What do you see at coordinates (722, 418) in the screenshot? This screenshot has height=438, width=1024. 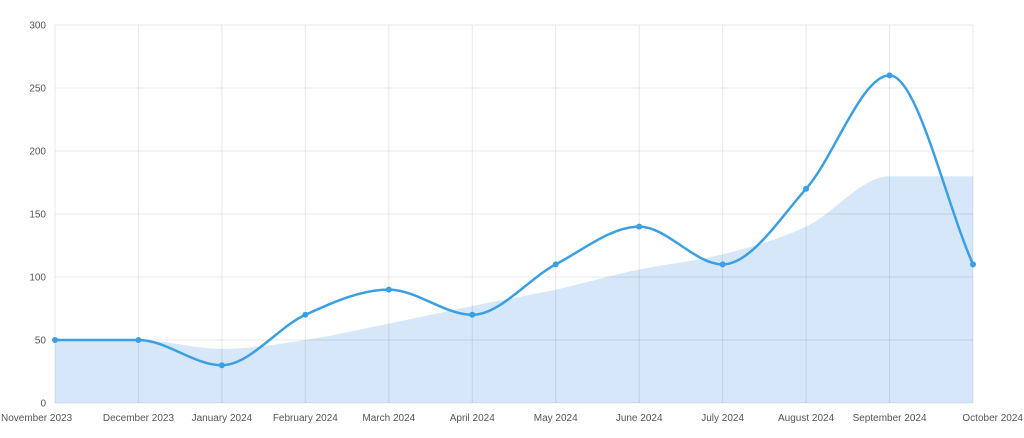 I see `x-tick-label-8: July 2024` at bounding box center [722, 418].